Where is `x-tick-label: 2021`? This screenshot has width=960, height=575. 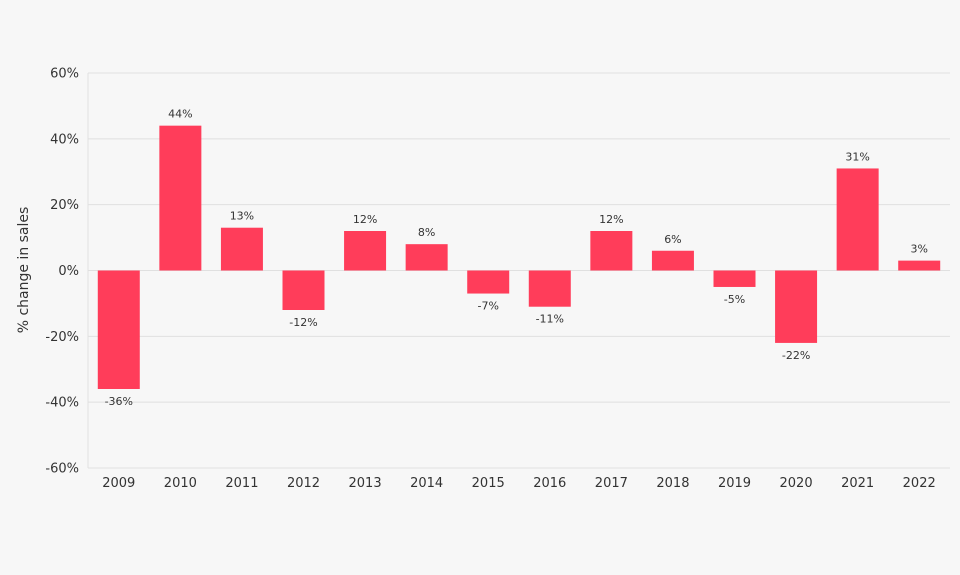 x-tick-label: 2021 is located at coordinates (857, 483).